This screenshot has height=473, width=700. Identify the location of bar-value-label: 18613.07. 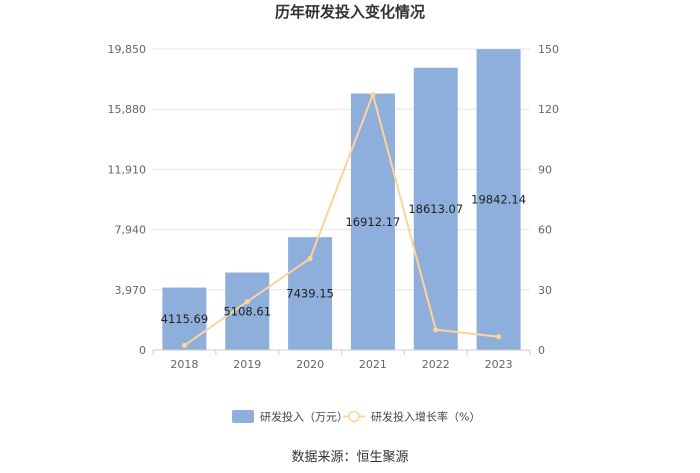
(435, 209).